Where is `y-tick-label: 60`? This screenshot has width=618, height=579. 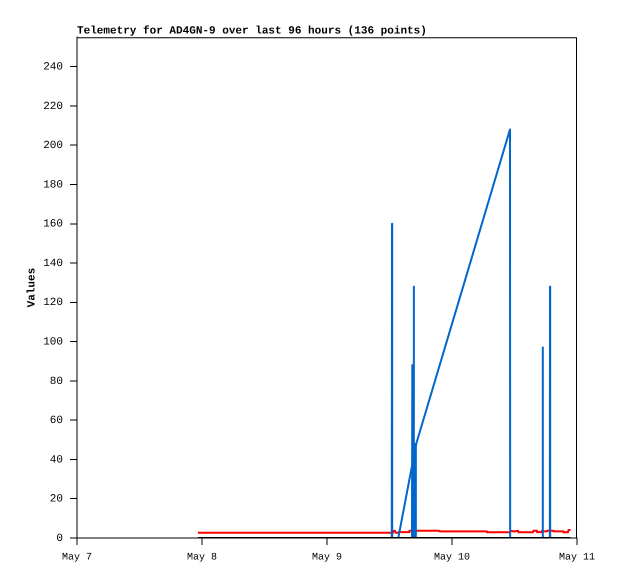
y-tick-label: 60 is located at coordinates (56, 421).